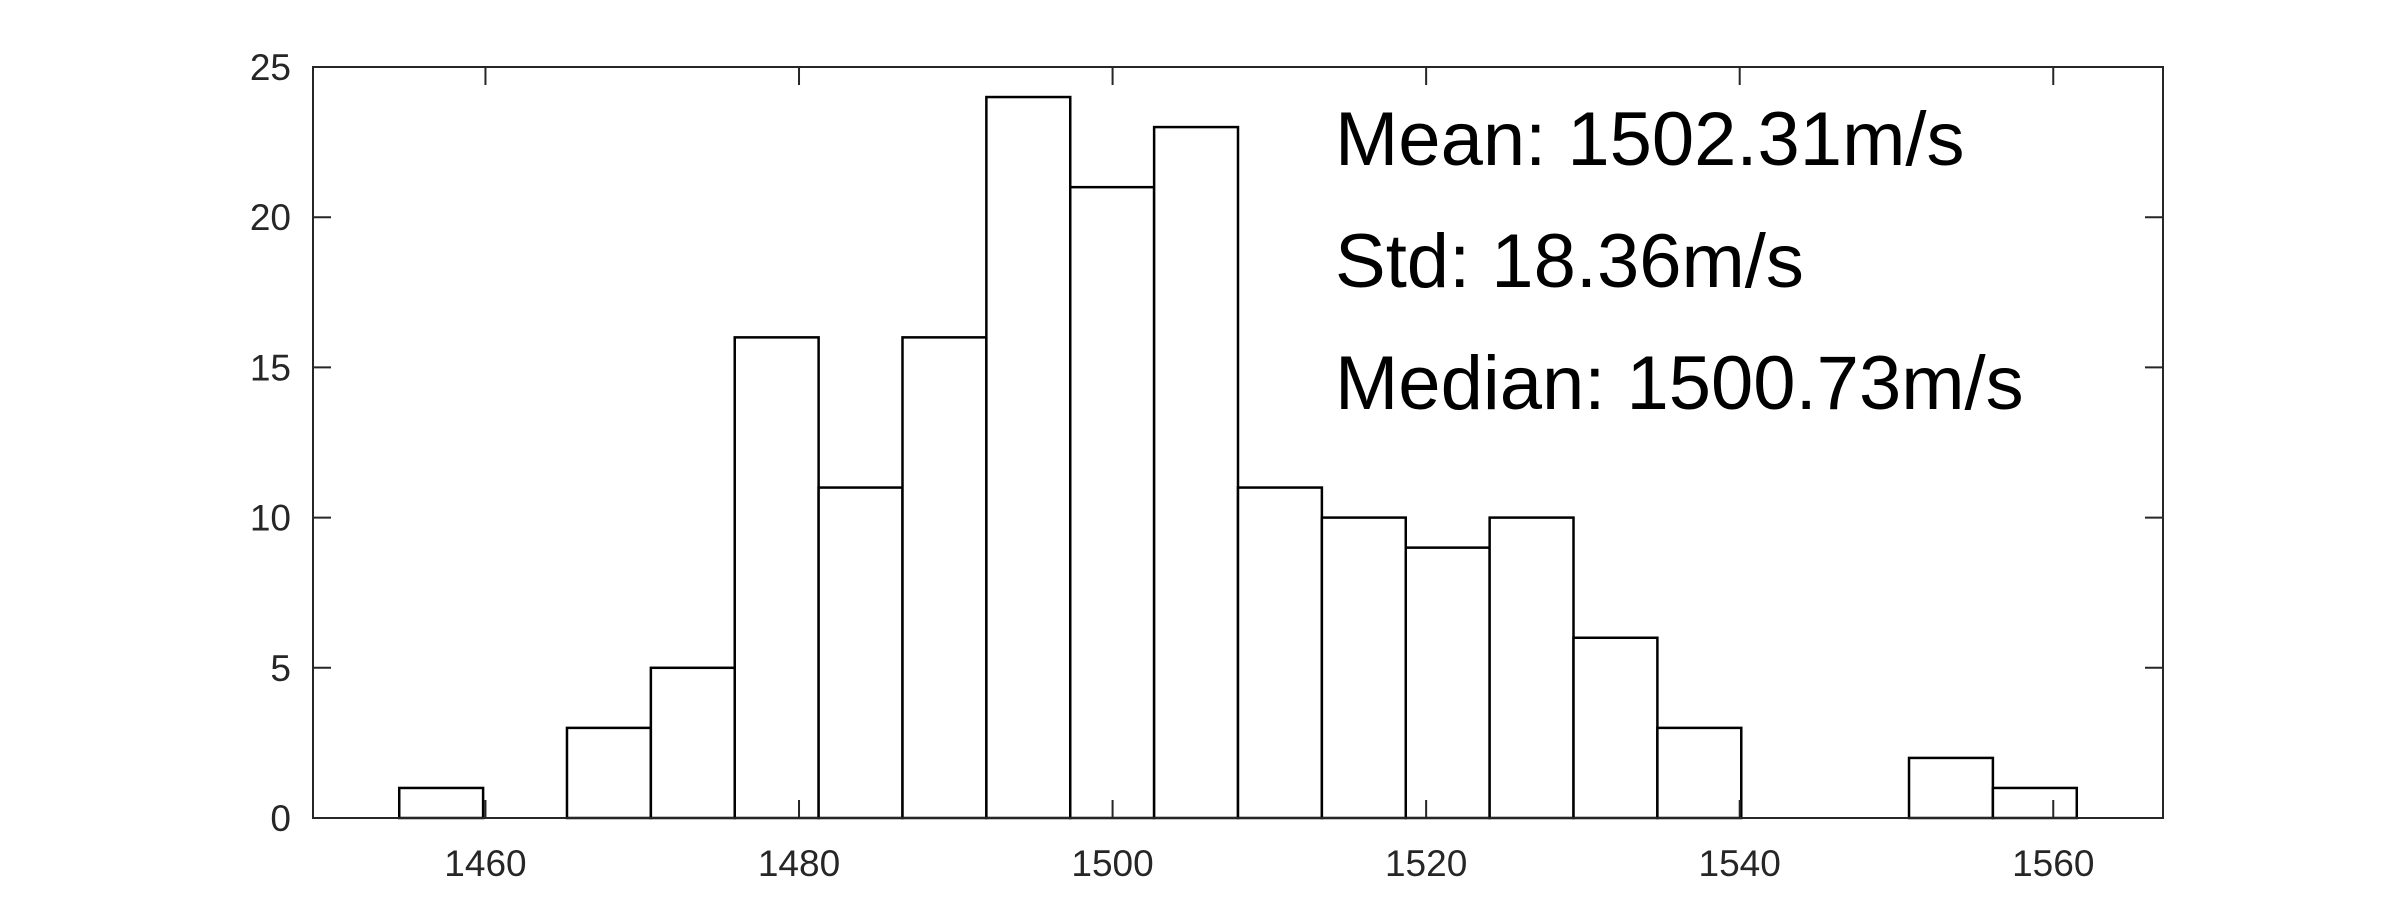 Image resolution: width=2392 pixels, height=919 pixels. Describe the element at coordinates (270, 67) in the screenshot. I see `y-tick-label: 25` at that location.